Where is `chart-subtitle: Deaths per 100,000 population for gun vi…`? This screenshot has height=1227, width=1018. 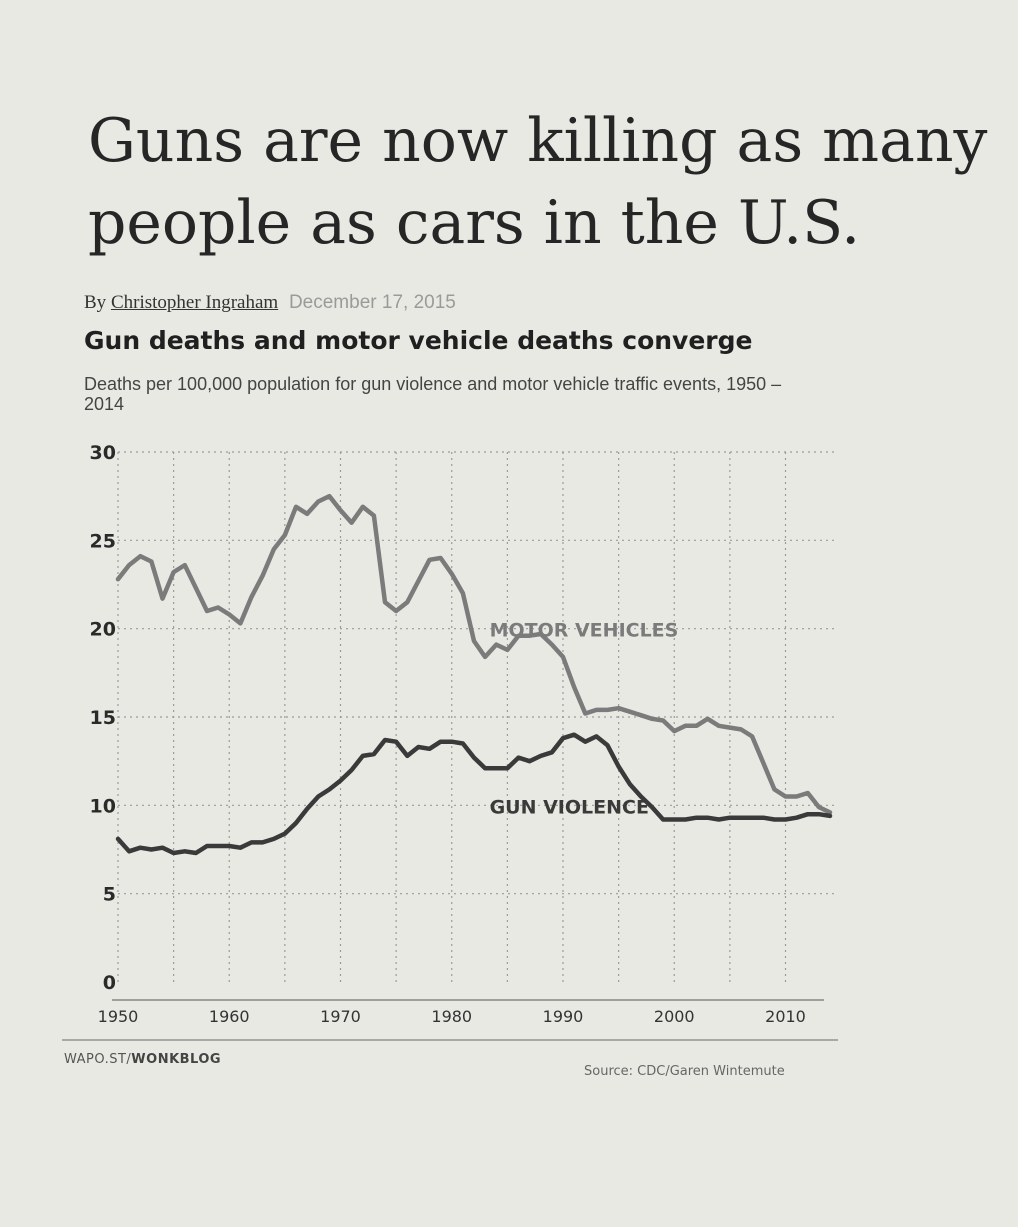 chart-subtitle: Deaths per 100,000 population for gun vi… is located at coordinates (433, 394).